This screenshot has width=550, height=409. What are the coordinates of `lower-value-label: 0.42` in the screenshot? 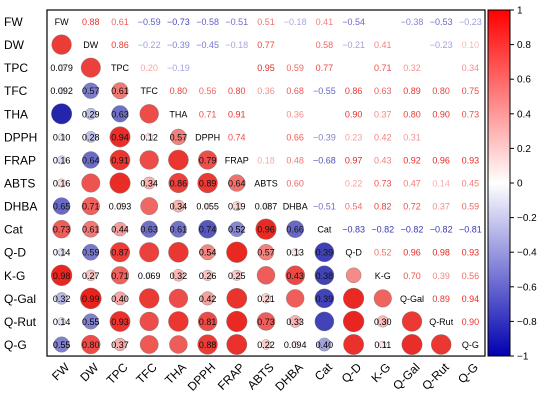 It's located at (208, 299).